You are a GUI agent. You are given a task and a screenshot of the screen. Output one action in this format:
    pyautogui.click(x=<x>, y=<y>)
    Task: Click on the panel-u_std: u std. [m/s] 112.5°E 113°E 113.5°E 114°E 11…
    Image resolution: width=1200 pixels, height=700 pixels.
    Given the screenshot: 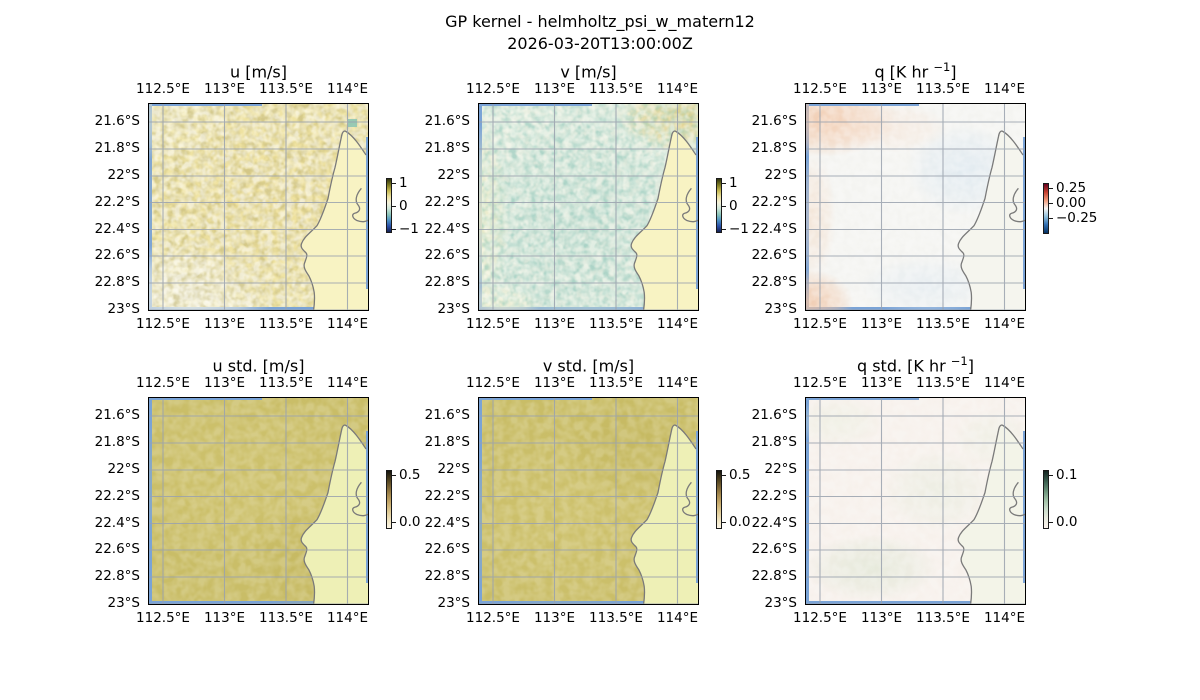 What is the action you would take?
    pyautogui.click(x=245, y=488)
    